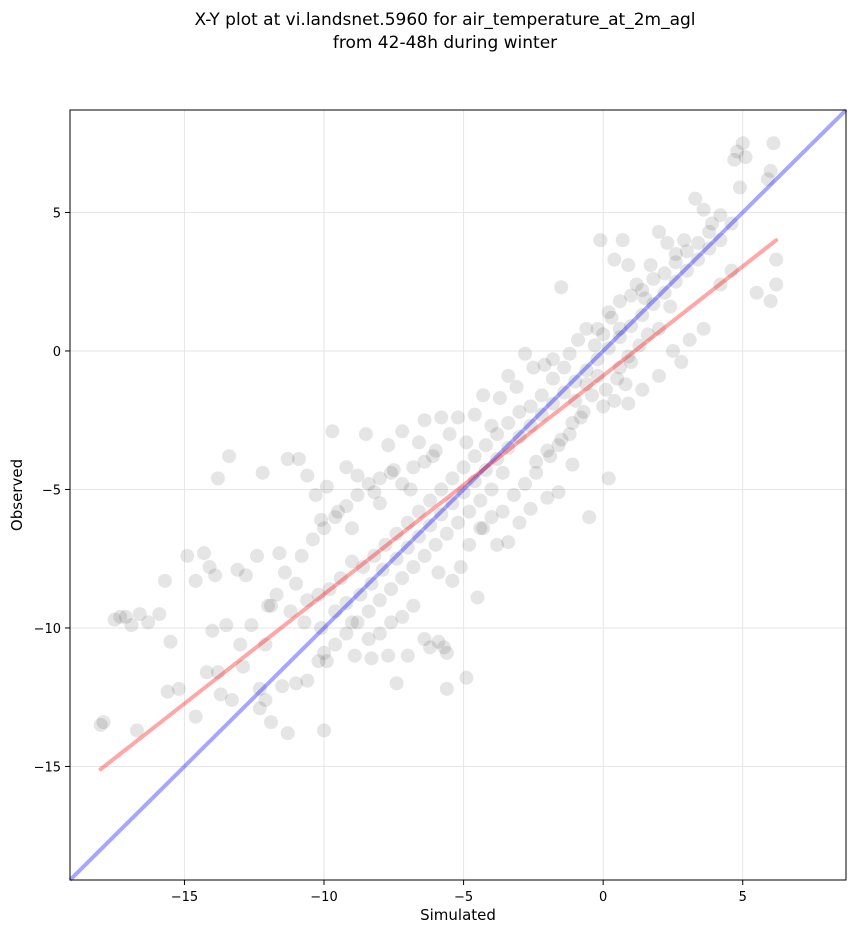  What do you see at coordinates (445, 43) in the screenshot?
I see `chart-subtitle: from 42-48h during winter` at bounding box center [445, 43].